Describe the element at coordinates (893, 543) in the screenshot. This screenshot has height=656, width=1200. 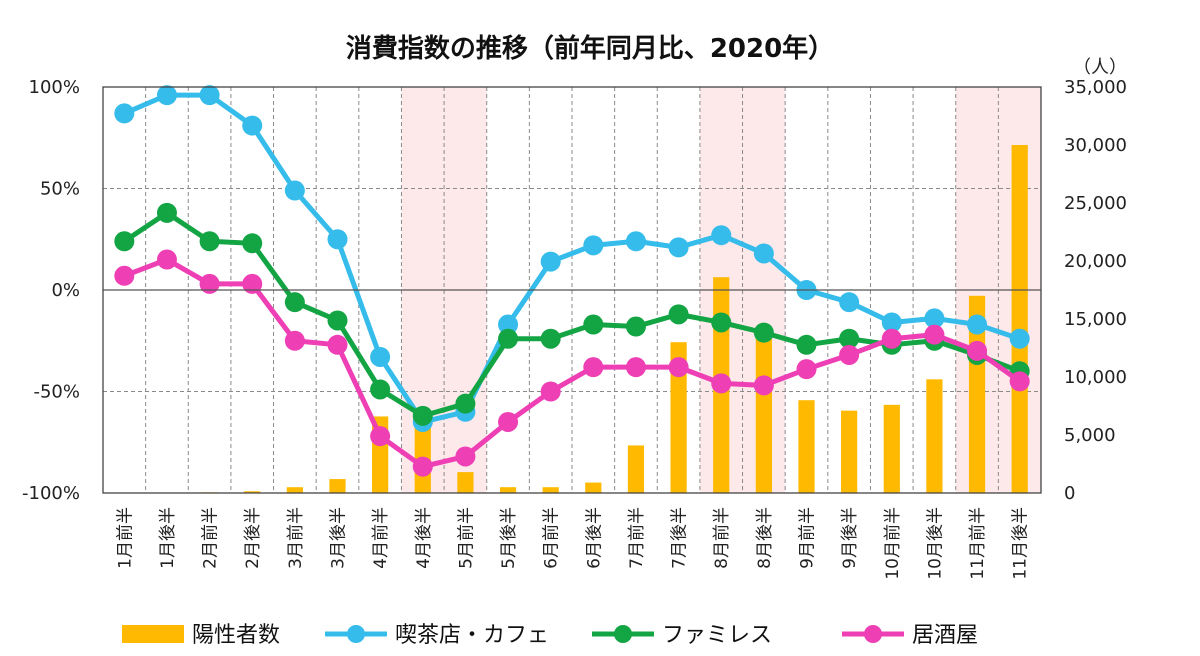
I see `x-tick-label: 10月前半` at that location.